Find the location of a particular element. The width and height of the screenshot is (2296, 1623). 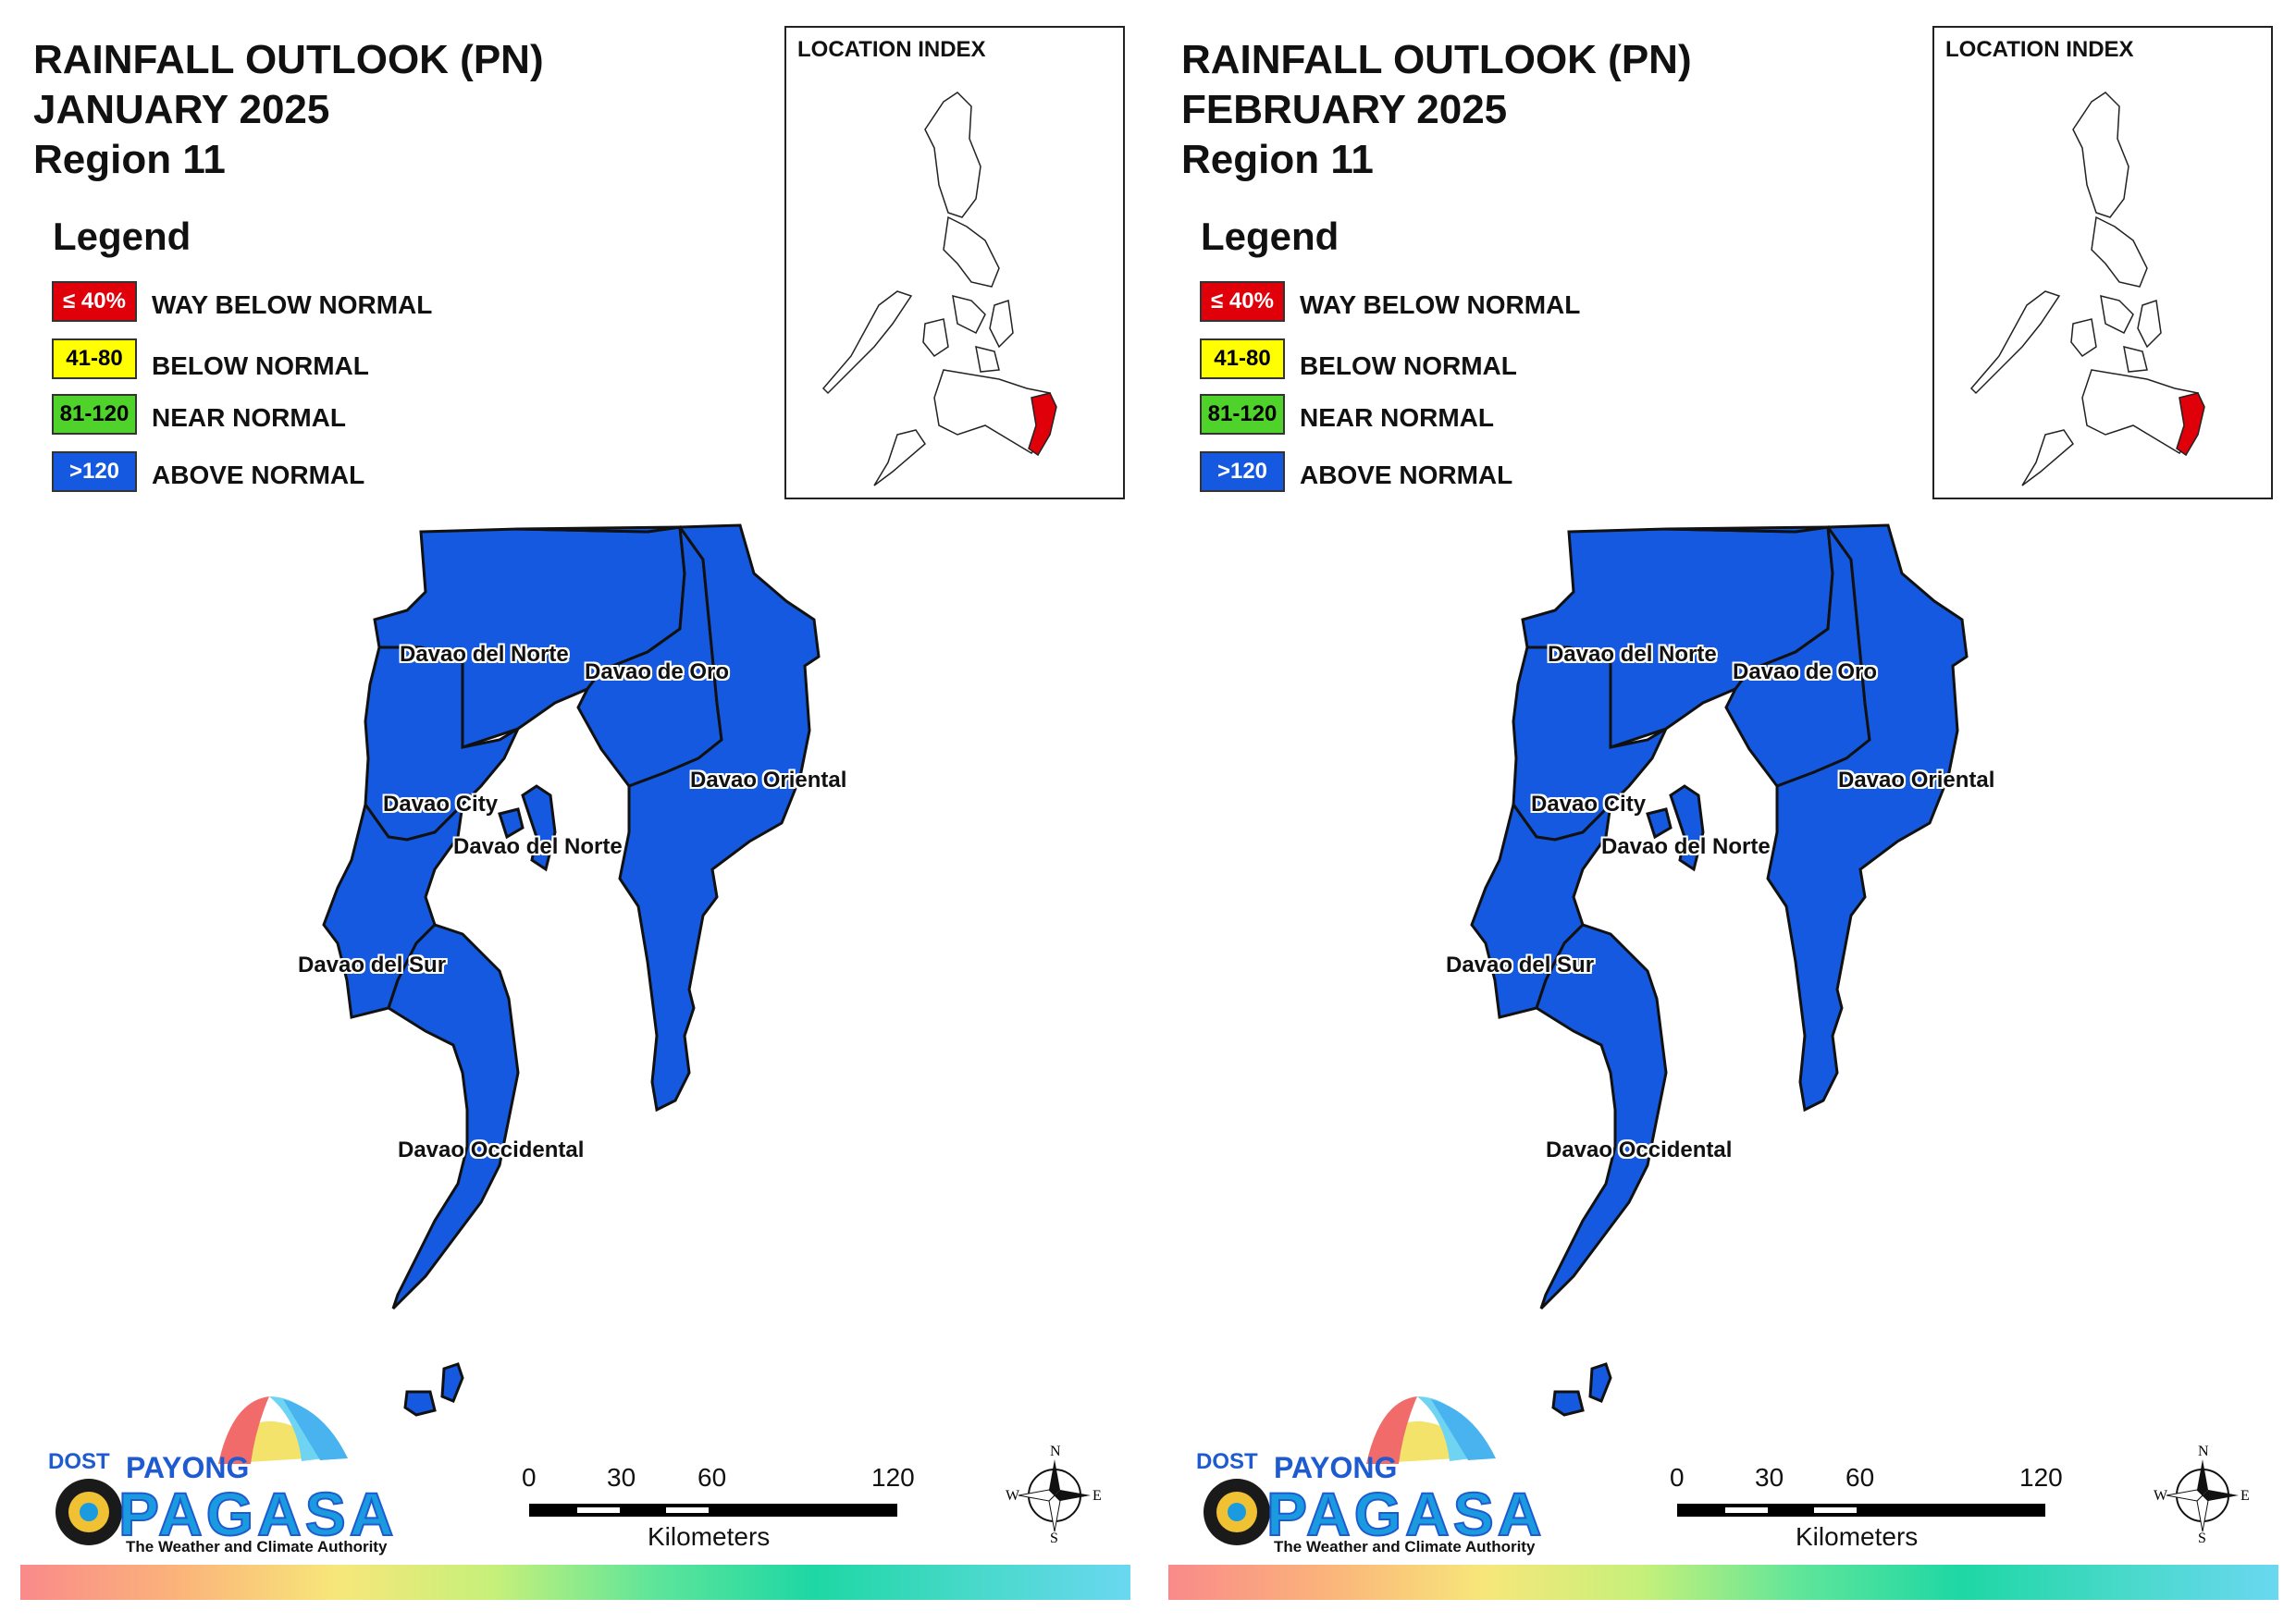

title-month: JANUARY 2025 is located at coordinates (181, 109).